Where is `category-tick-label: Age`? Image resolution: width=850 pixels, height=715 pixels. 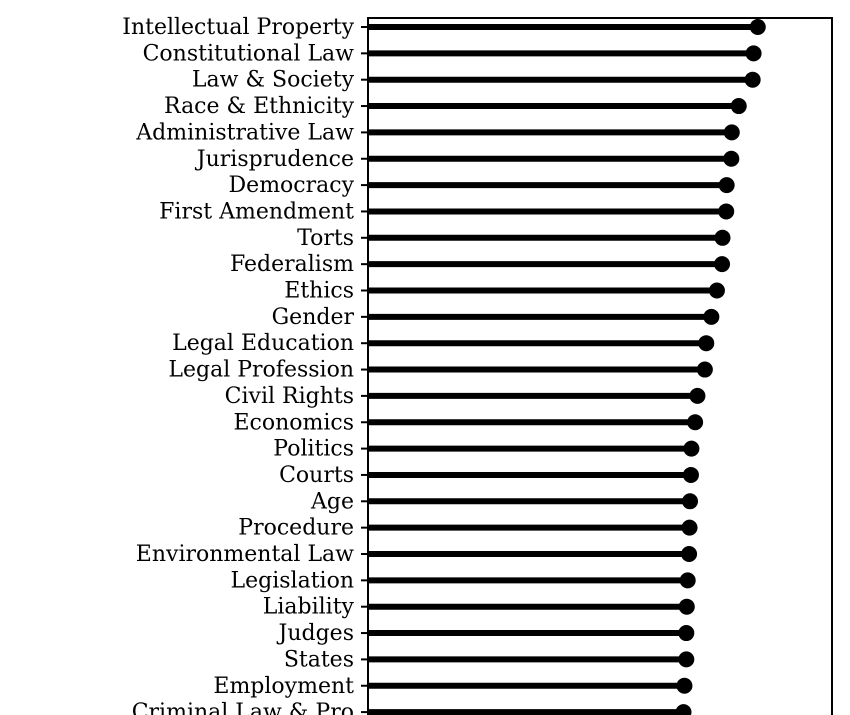
category-tick-label: Age is located at coordinates (332, 501).